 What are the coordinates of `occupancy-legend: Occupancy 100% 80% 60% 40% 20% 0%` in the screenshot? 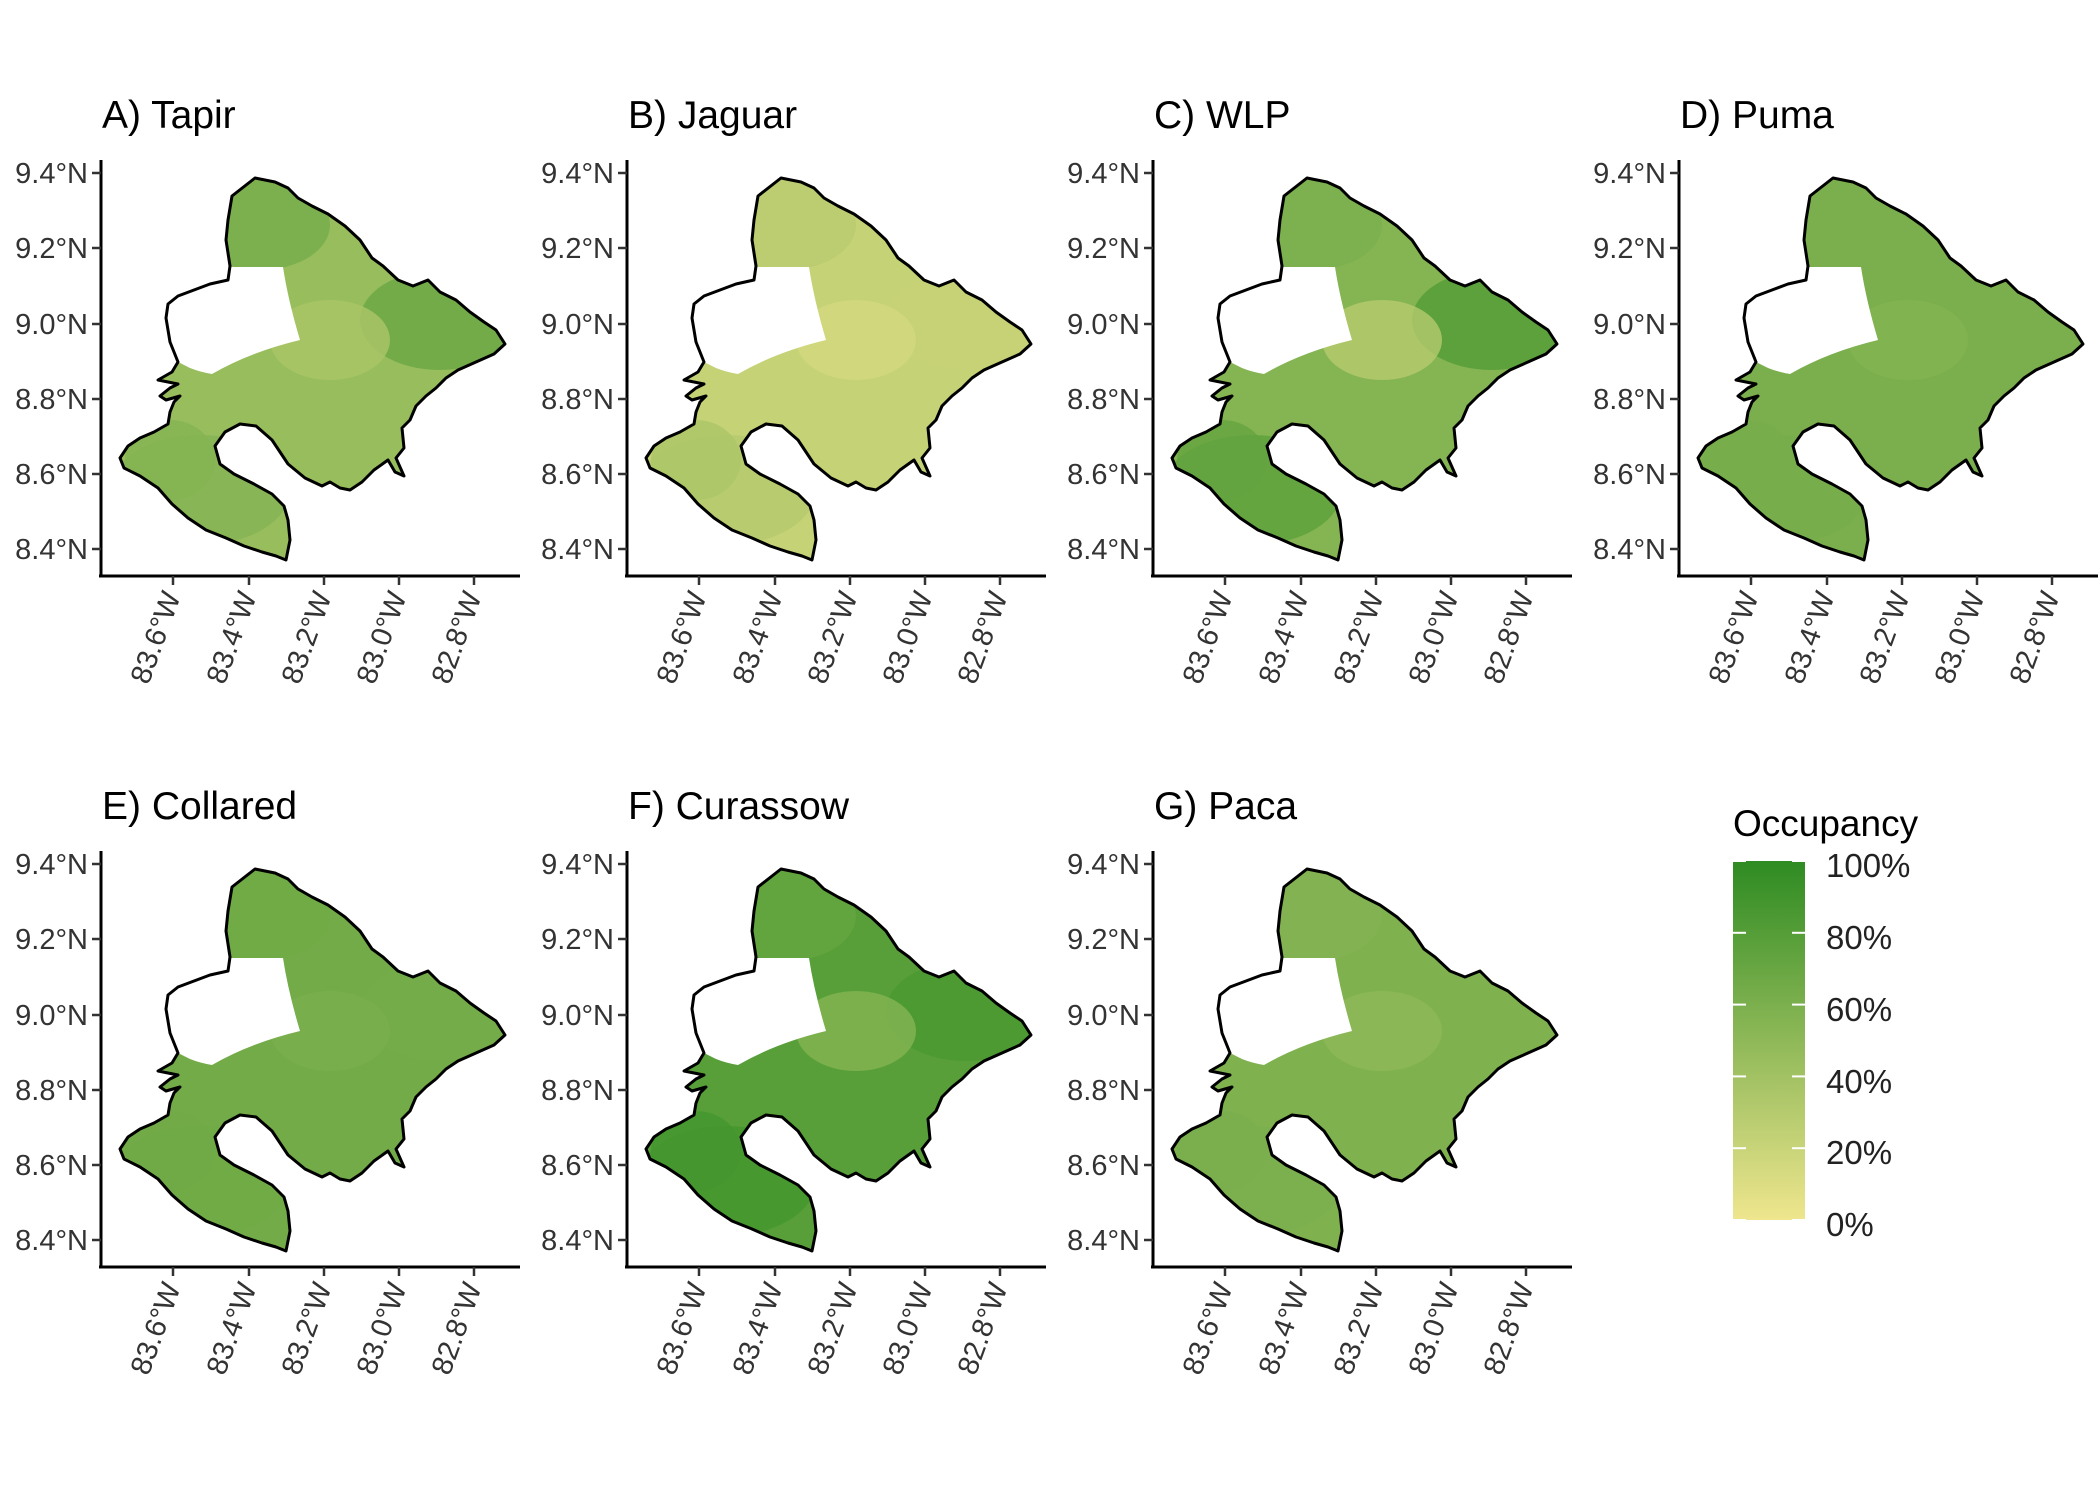 It's located at (1826, 1023).